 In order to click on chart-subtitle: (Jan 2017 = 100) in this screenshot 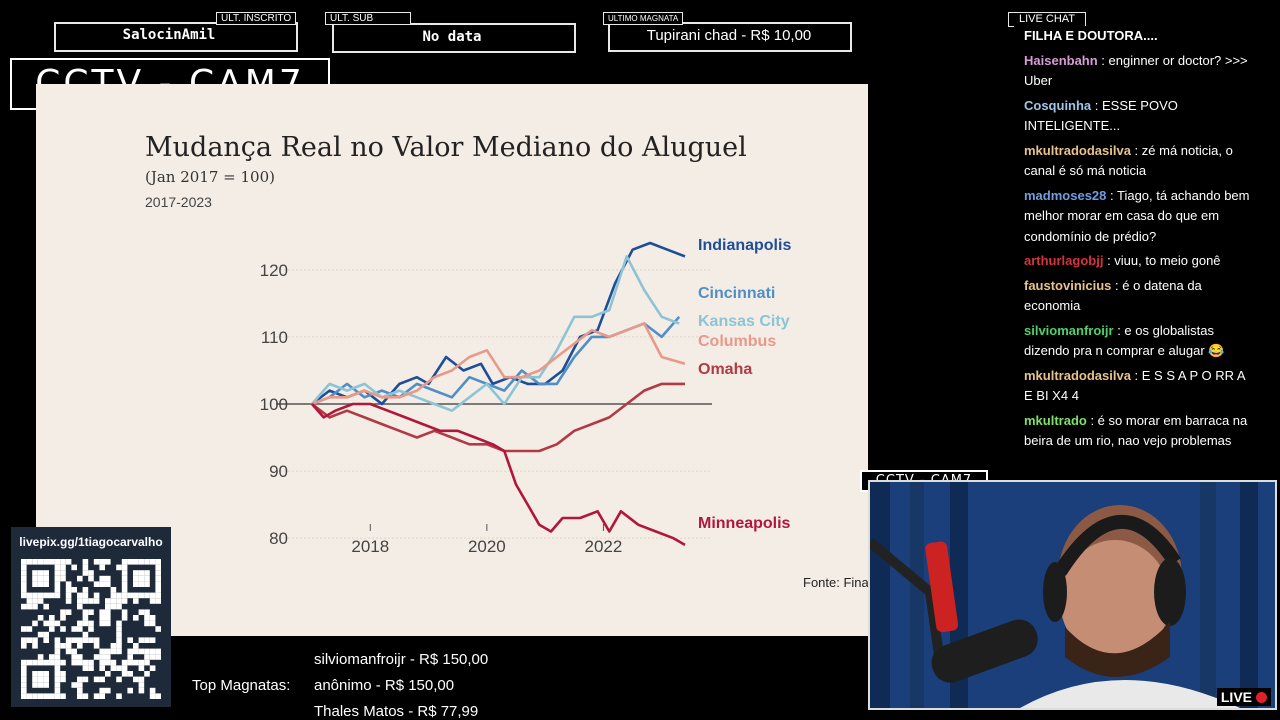, I will do `click(210, 177)`.